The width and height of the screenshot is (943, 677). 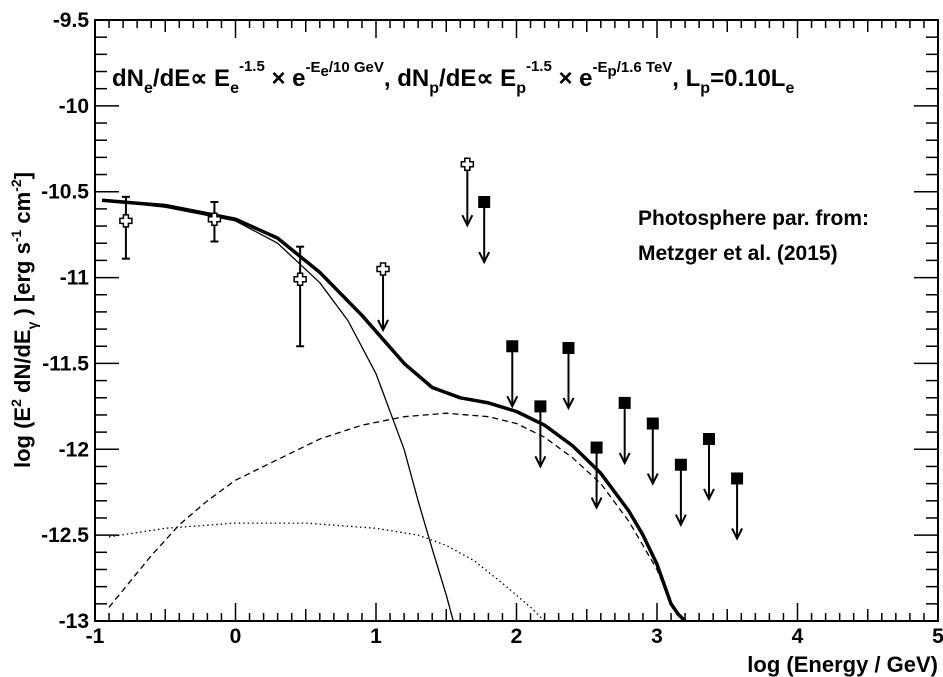 I want to click on y-tick-label: -10.5, so click(x=65, y=192).